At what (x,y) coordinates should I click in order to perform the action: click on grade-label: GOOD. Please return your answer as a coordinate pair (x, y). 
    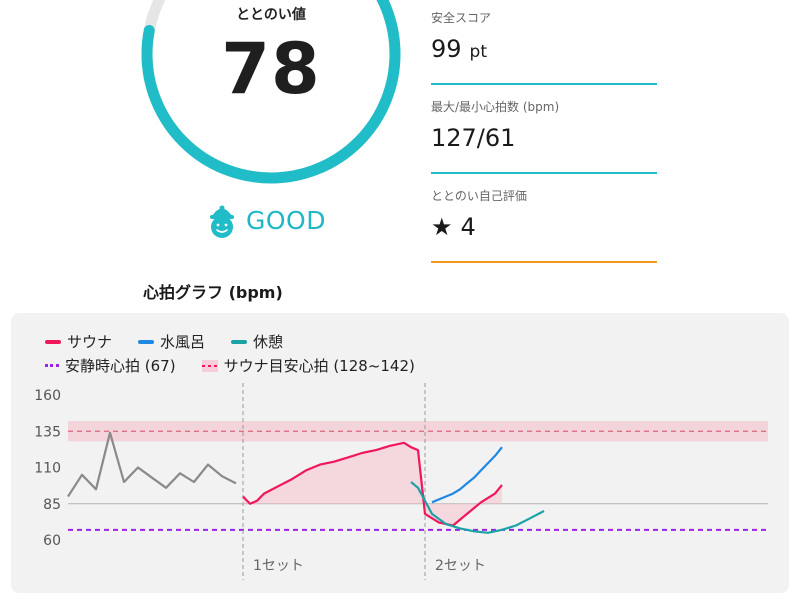
    Looking at the image, I should click on (286, 220).